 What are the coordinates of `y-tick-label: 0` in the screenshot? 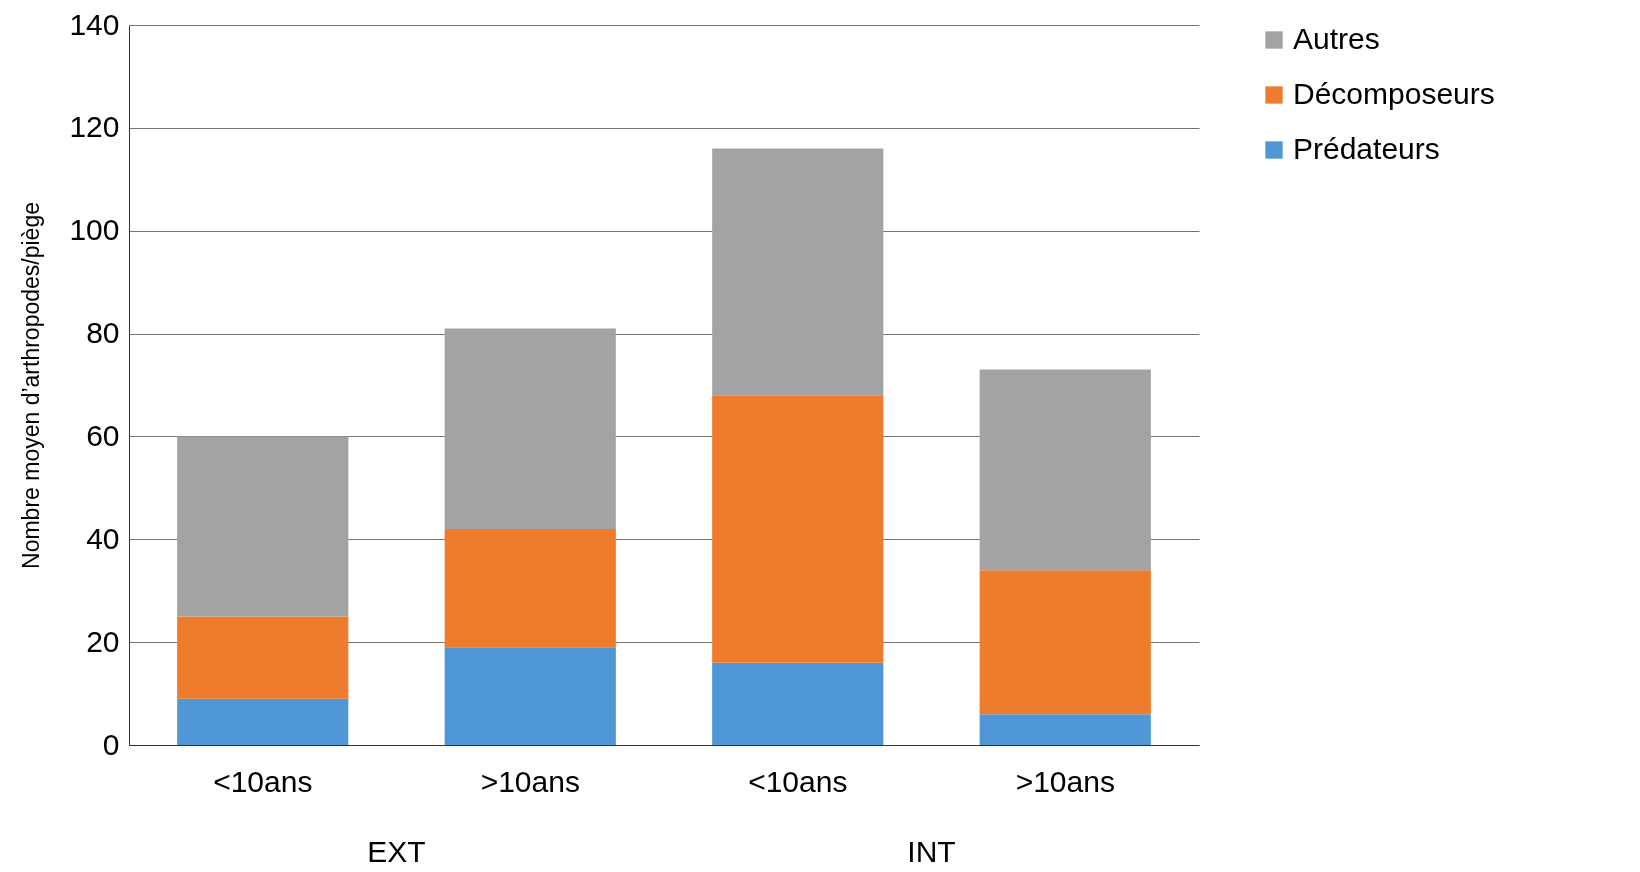 It's located at (111, 744).